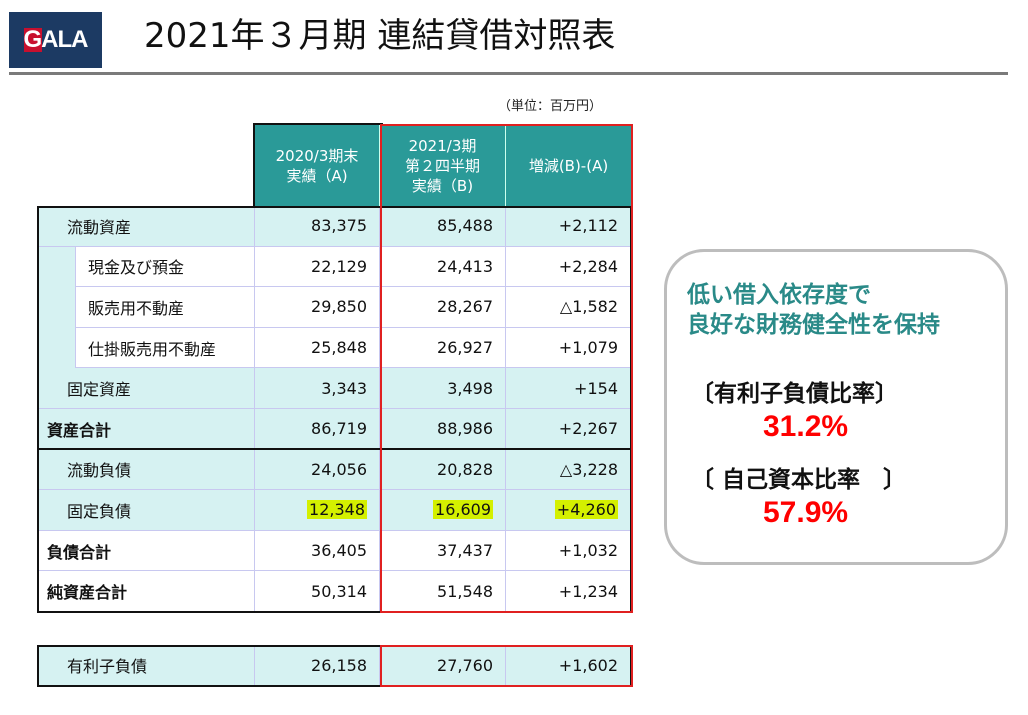  Describe the element at coordinates (344, 388) in the screenshot. I see `value-a: 3,343` at that location.